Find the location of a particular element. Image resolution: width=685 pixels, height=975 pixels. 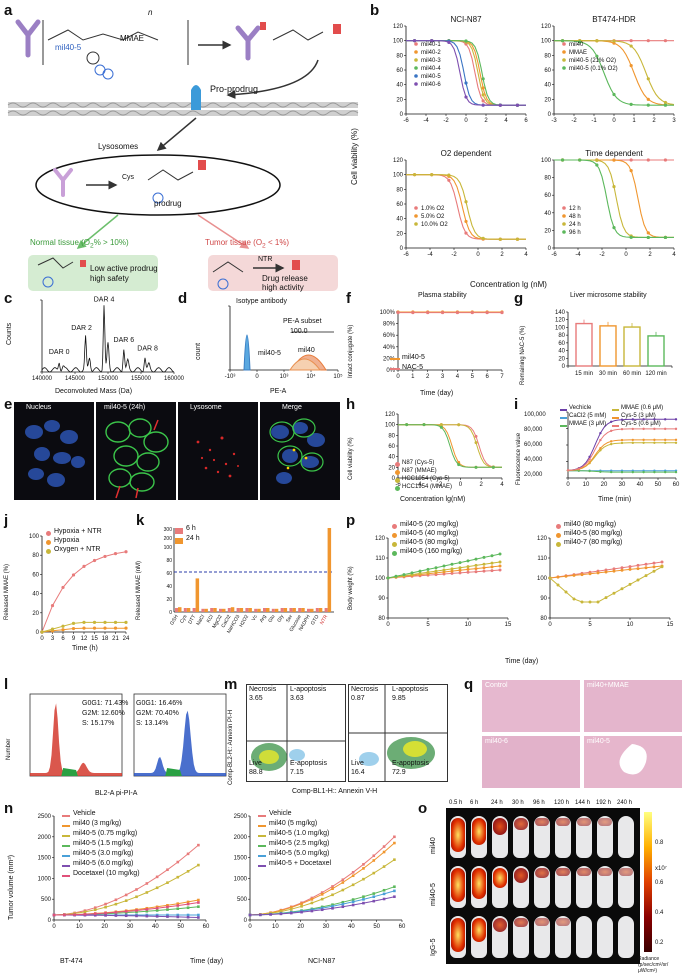

panel-a-prodrug-label: prodrug is located at coordinates (168, 203).